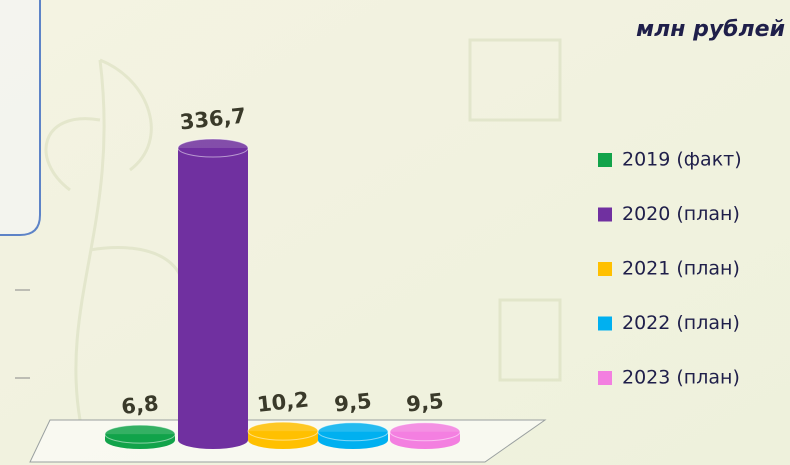  Describe the element at coordinates (681, 269) in the screenshot. I see `legend-label: 2021 (план)` at that location.